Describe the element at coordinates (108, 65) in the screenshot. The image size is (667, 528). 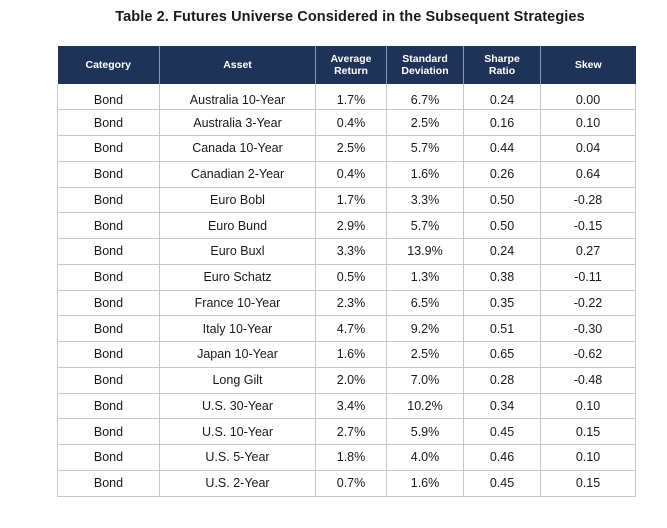
I see `column-header-category: Category` at that location.